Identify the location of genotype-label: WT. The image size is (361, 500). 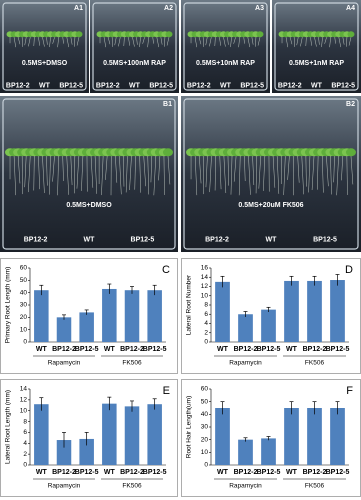
(226, 85).